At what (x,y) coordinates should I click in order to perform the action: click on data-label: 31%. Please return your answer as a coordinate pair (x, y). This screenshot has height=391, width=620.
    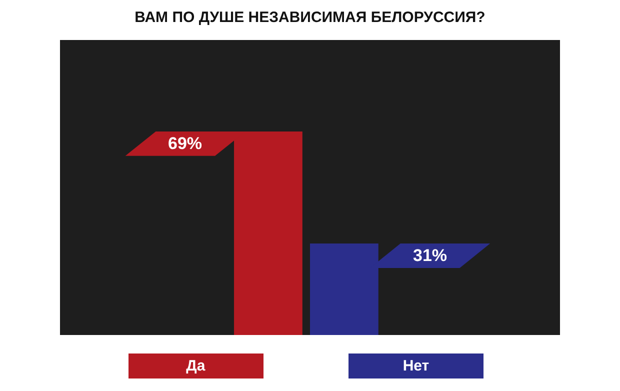
    Looking at the image, I should click on (430, 255).